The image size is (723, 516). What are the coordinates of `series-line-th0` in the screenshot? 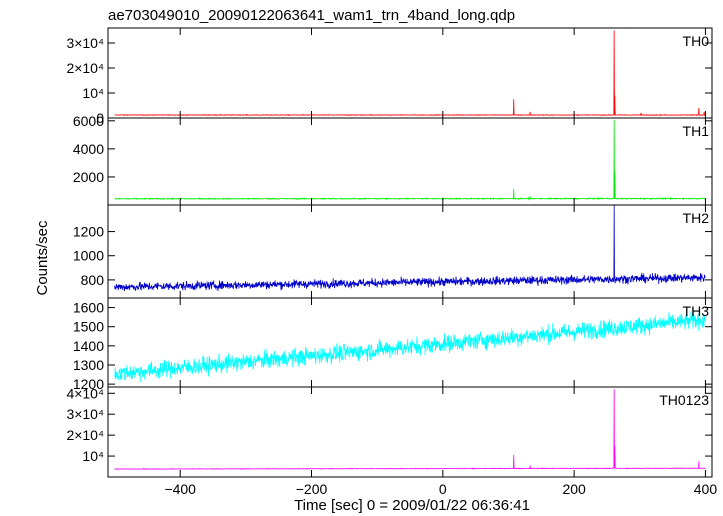 It's located at (410, 73).